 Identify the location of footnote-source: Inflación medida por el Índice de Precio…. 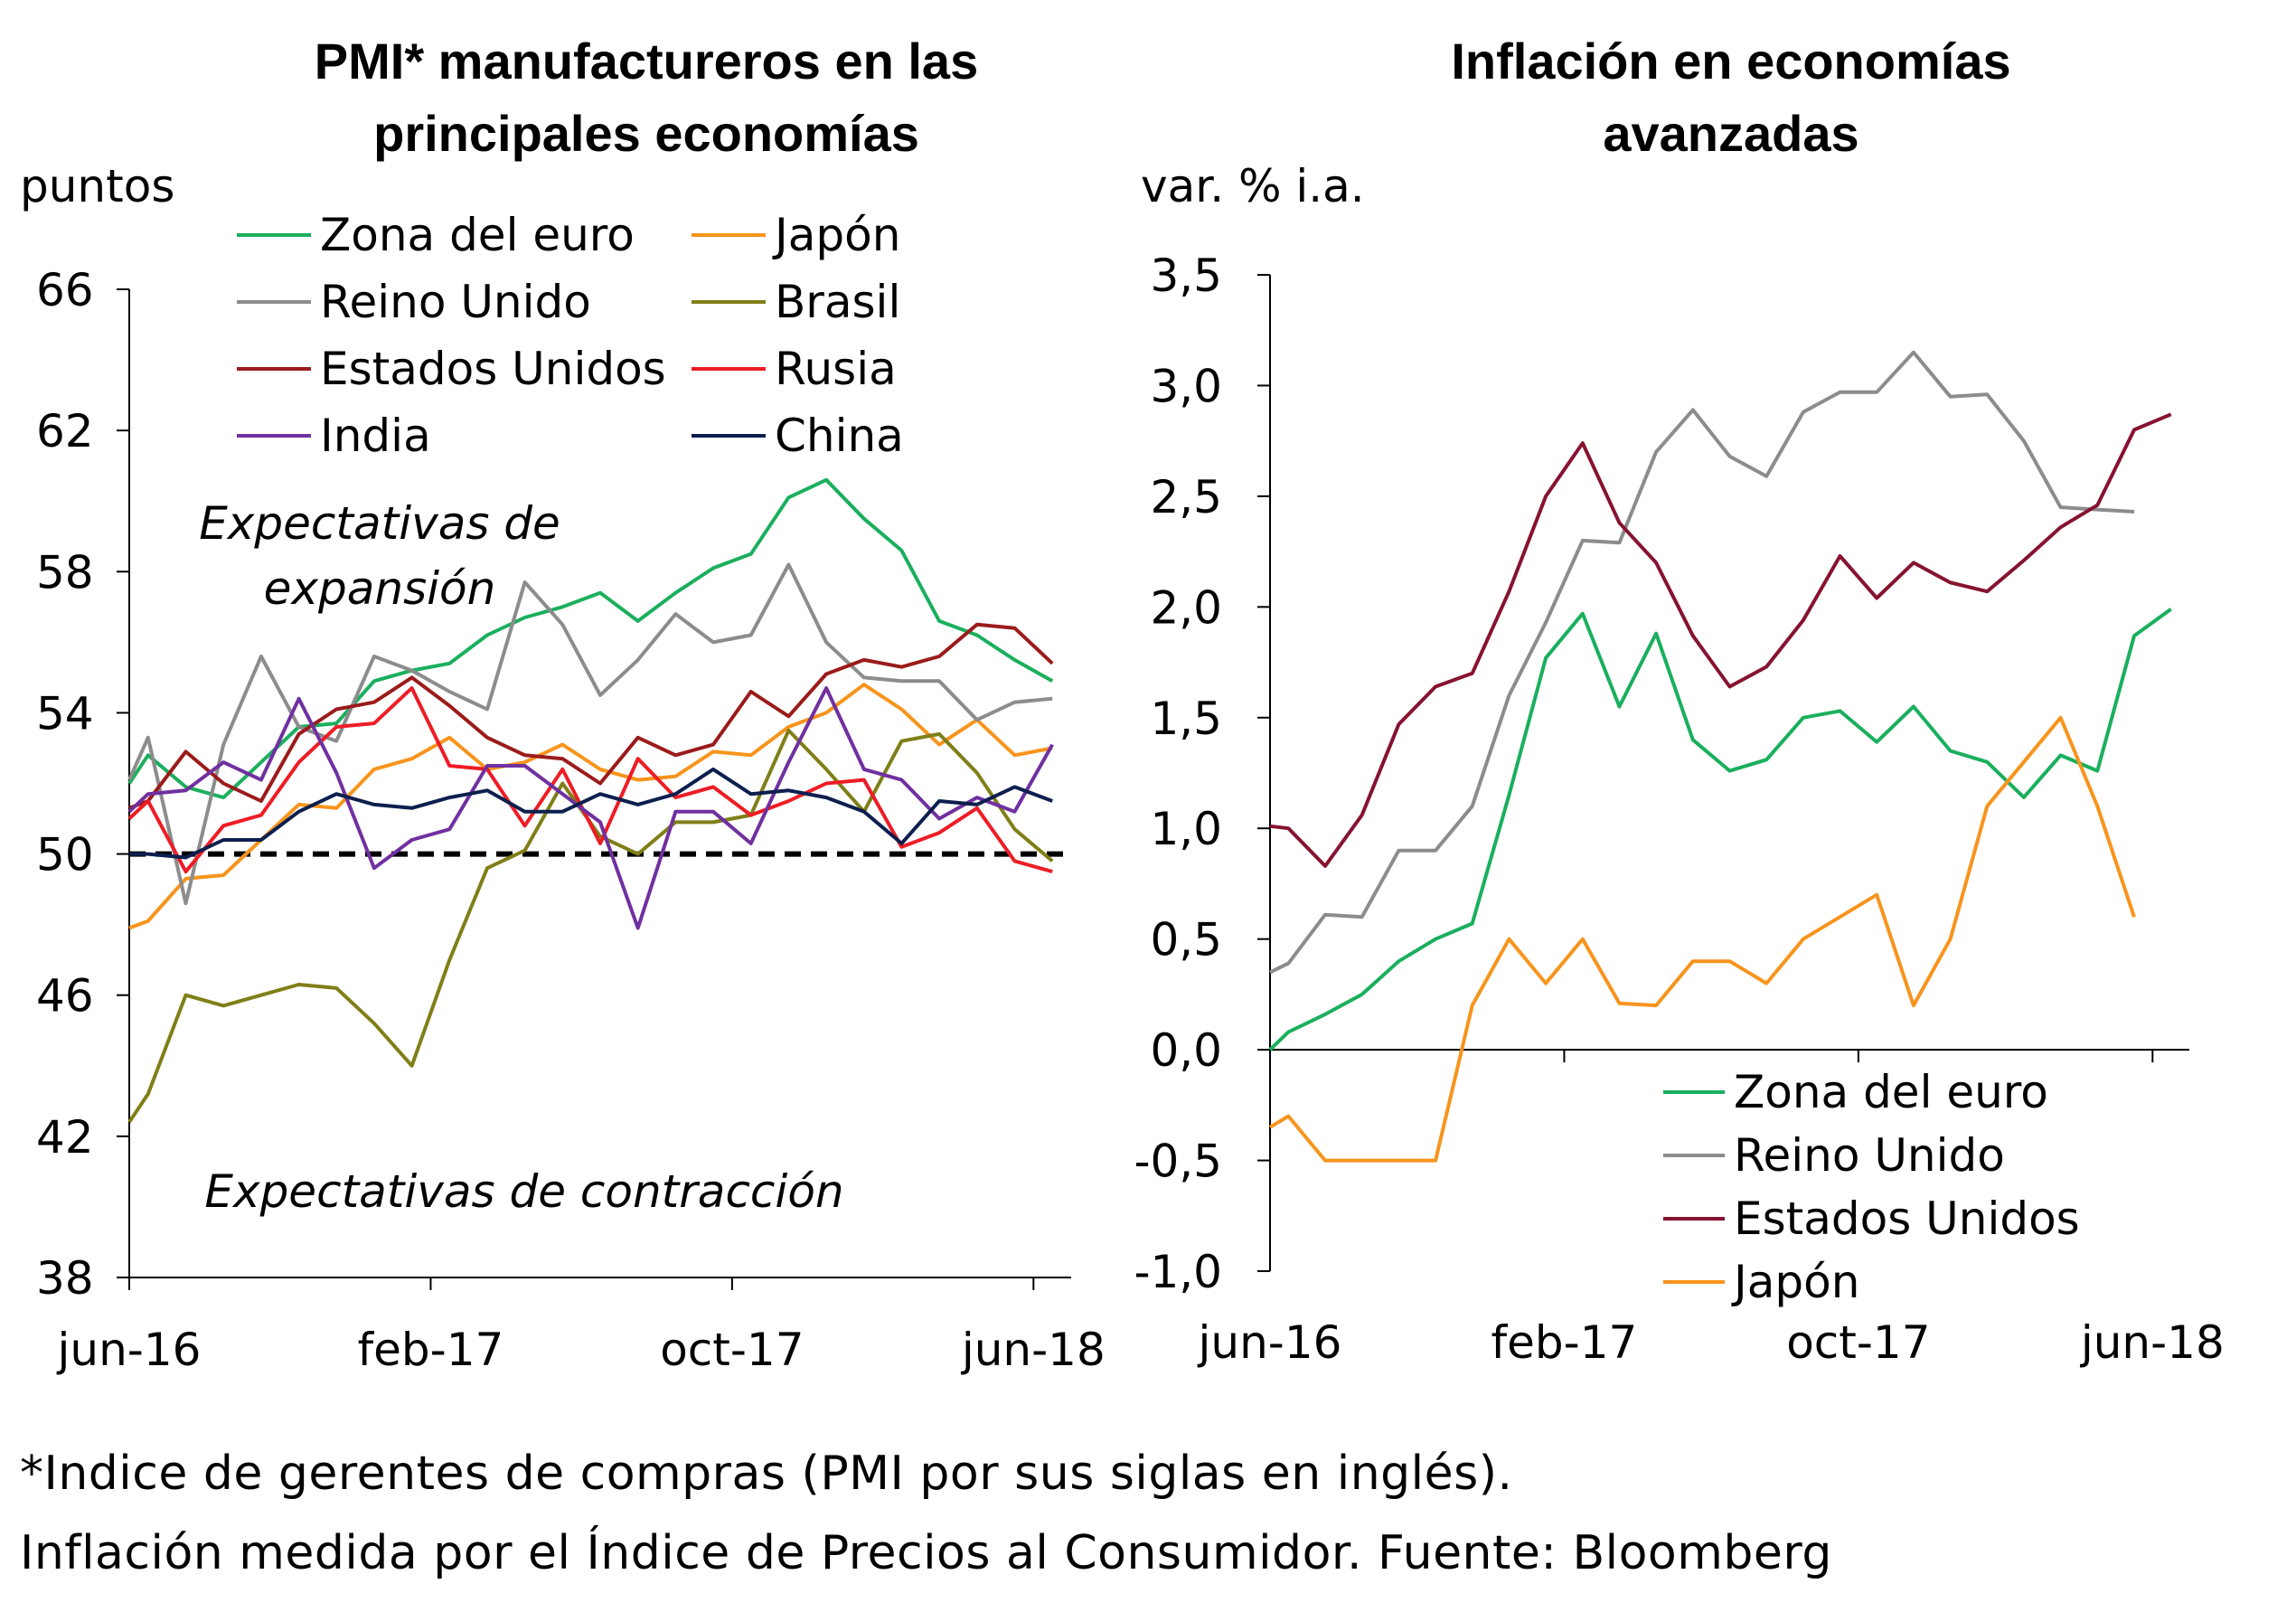
(926, 1553).